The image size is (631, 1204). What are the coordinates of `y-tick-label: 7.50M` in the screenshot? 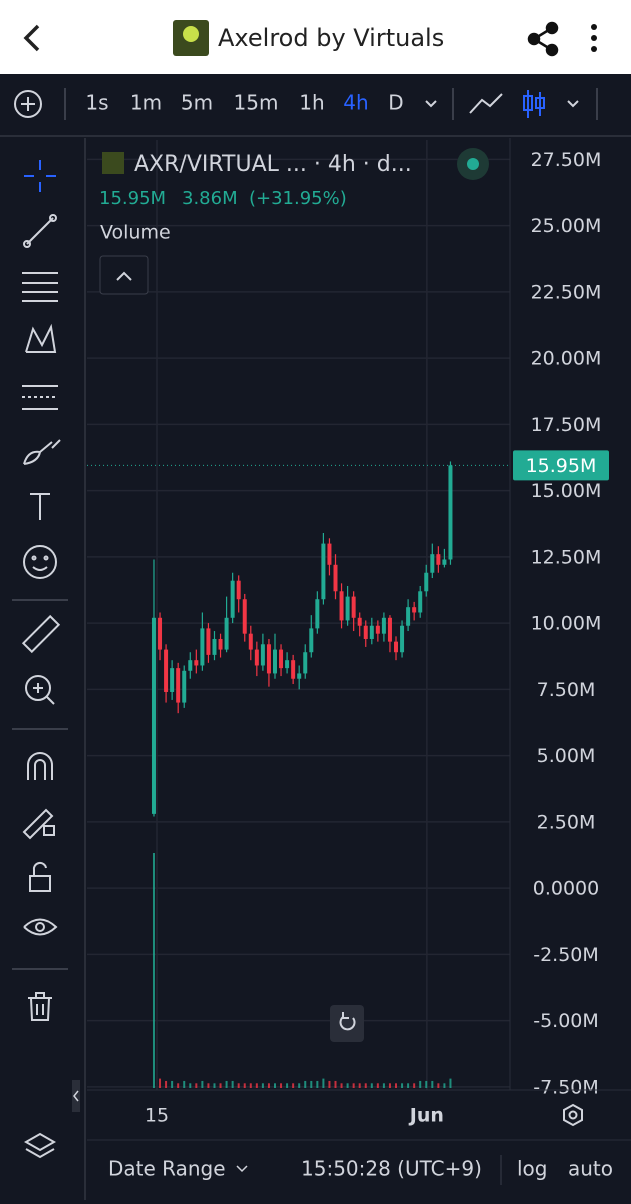 It's located at (566, 690).